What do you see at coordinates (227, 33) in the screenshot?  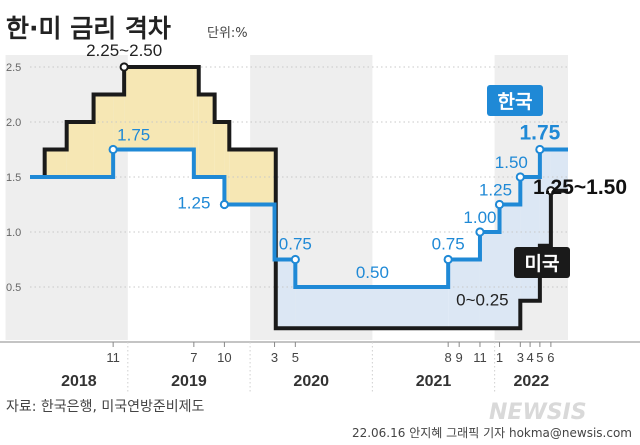 I see `unit-label: 단위:%` at bounding box center [227, 33].